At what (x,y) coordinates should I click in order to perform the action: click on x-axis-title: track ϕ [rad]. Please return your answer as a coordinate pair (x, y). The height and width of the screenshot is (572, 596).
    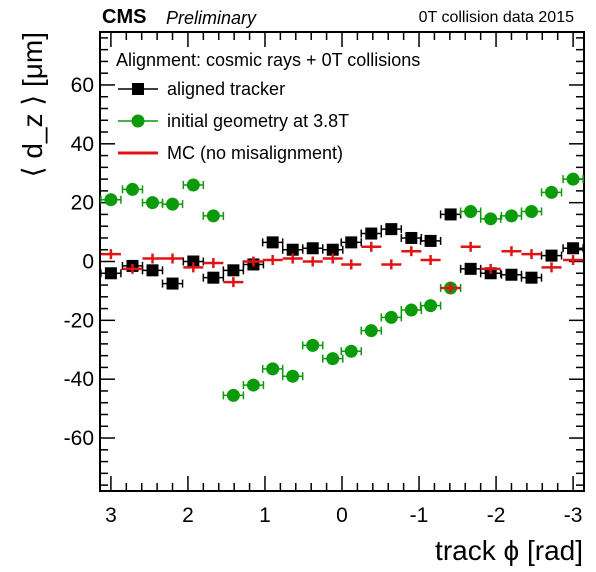
    Looking at the image, I should click on (509, 550).